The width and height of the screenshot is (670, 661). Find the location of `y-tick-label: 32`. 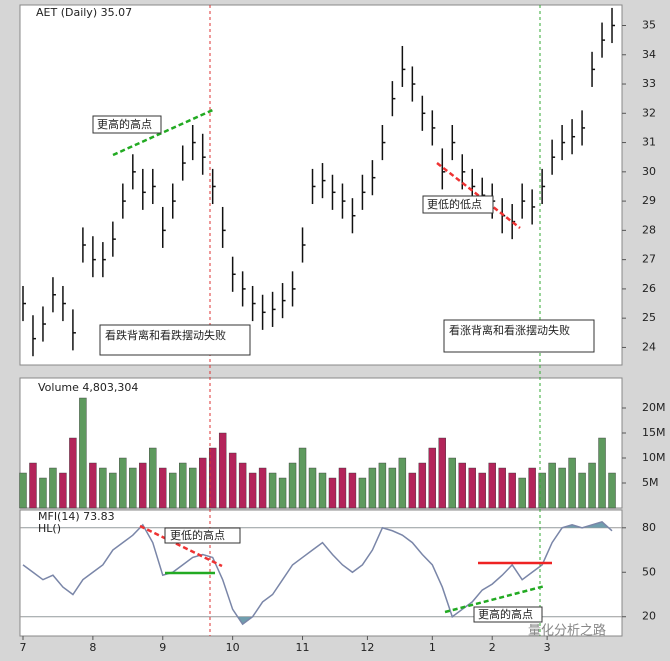

y-tick-label: 32 is located at coordinates (649, 112).